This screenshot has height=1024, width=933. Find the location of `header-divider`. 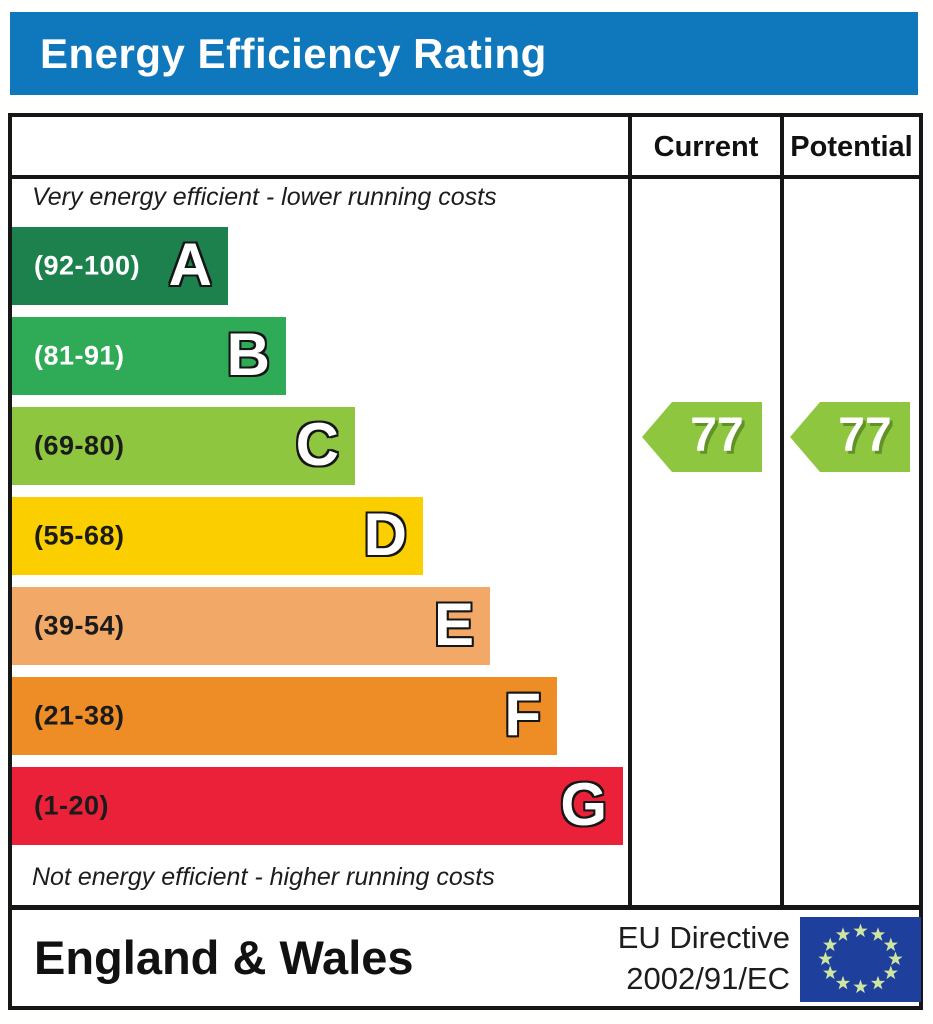

header-divider is located at coordinates (465, 177).